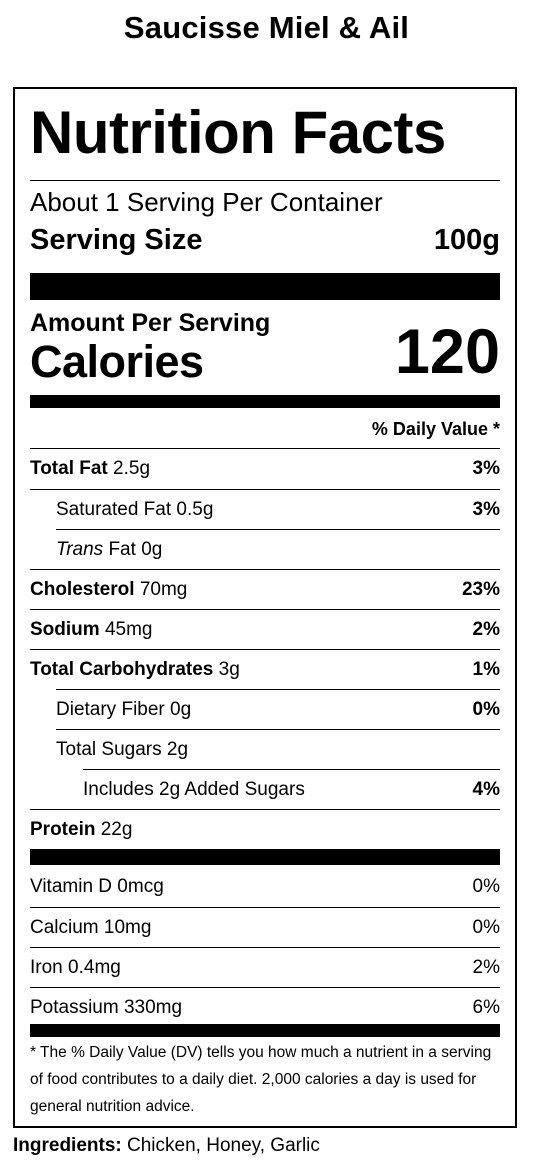 The width and height of the screenshot is (533, 1176). Describe the element at coordinates (486, 1007) in the screenshot. I see `vitamin-dv: 6%` at that location.